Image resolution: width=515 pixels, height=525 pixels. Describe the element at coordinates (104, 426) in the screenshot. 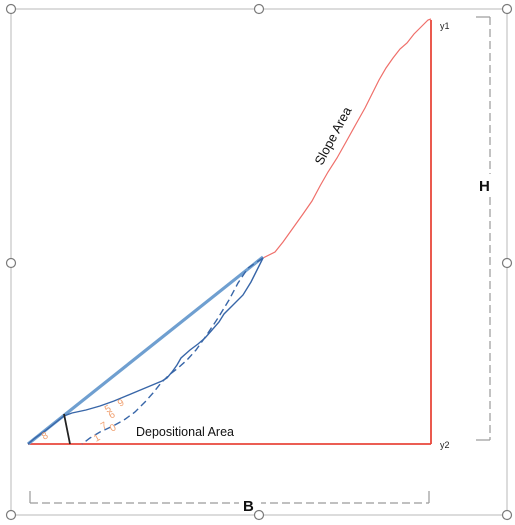

I see `zone-number-2: 7` at that location.